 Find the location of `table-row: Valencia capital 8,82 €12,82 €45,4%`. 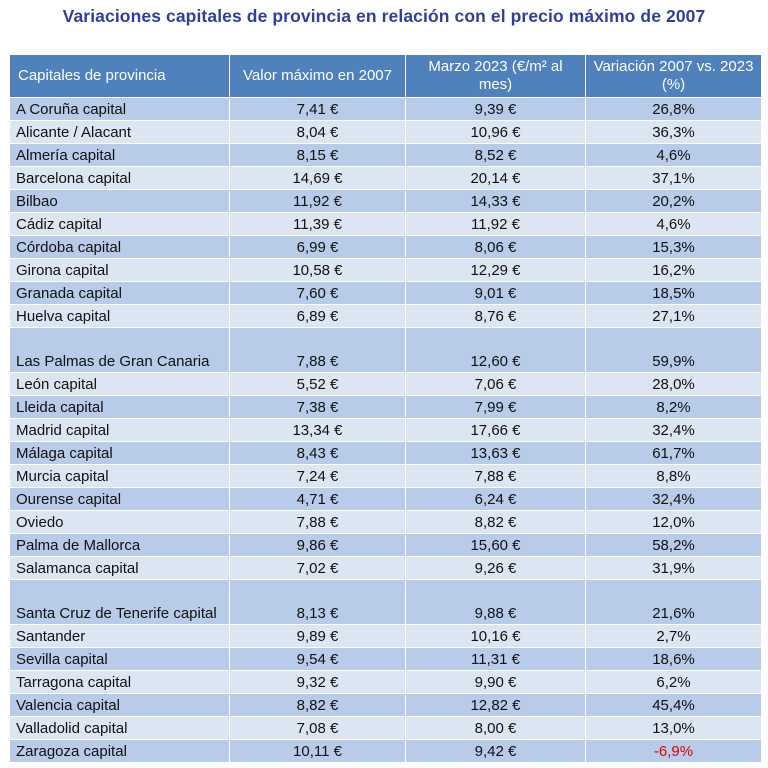

table-row: Valencia capital 8,82 €12,82 €45,4% is located at coordinates (385, 705).